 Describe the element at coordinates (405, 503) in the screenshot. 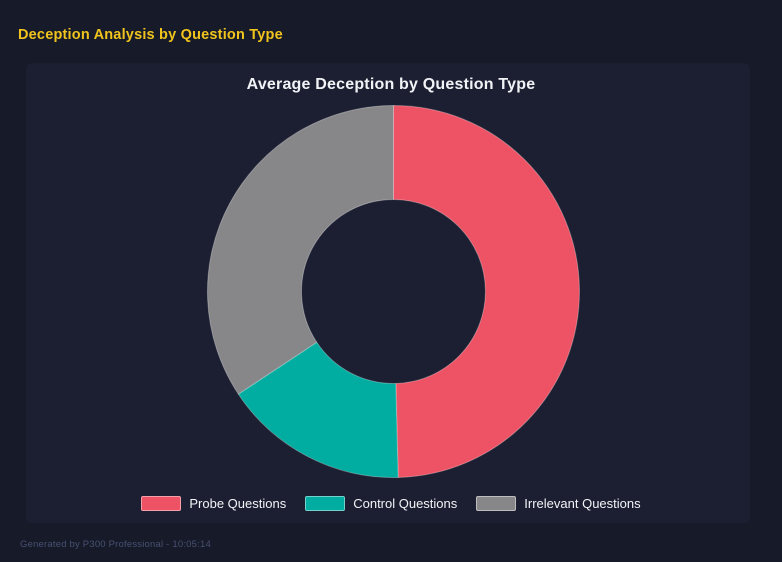

I see `legend-label: Control Questions` at that location.